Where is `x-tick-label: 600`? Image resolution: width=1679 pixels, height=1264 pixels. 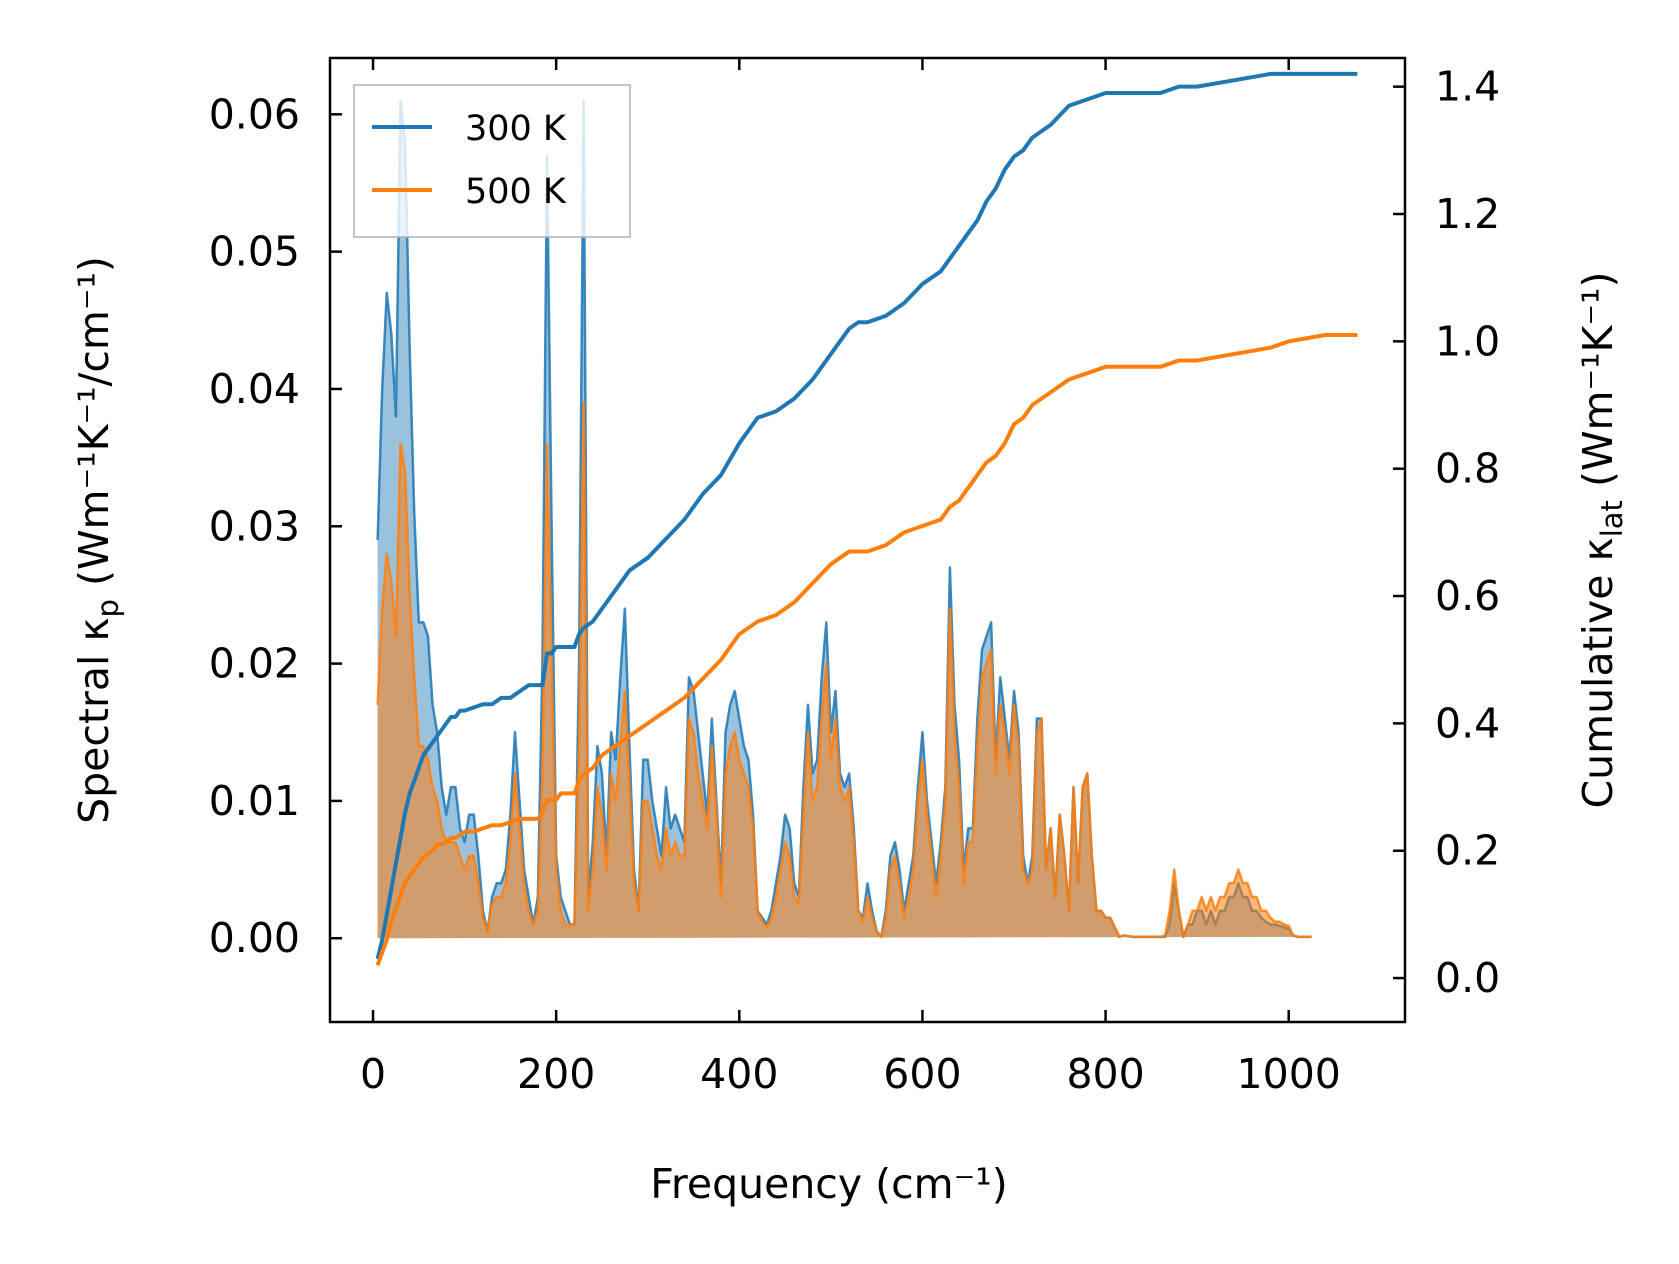
x-tick-label: 600 is located at coordinates (922, 1074).